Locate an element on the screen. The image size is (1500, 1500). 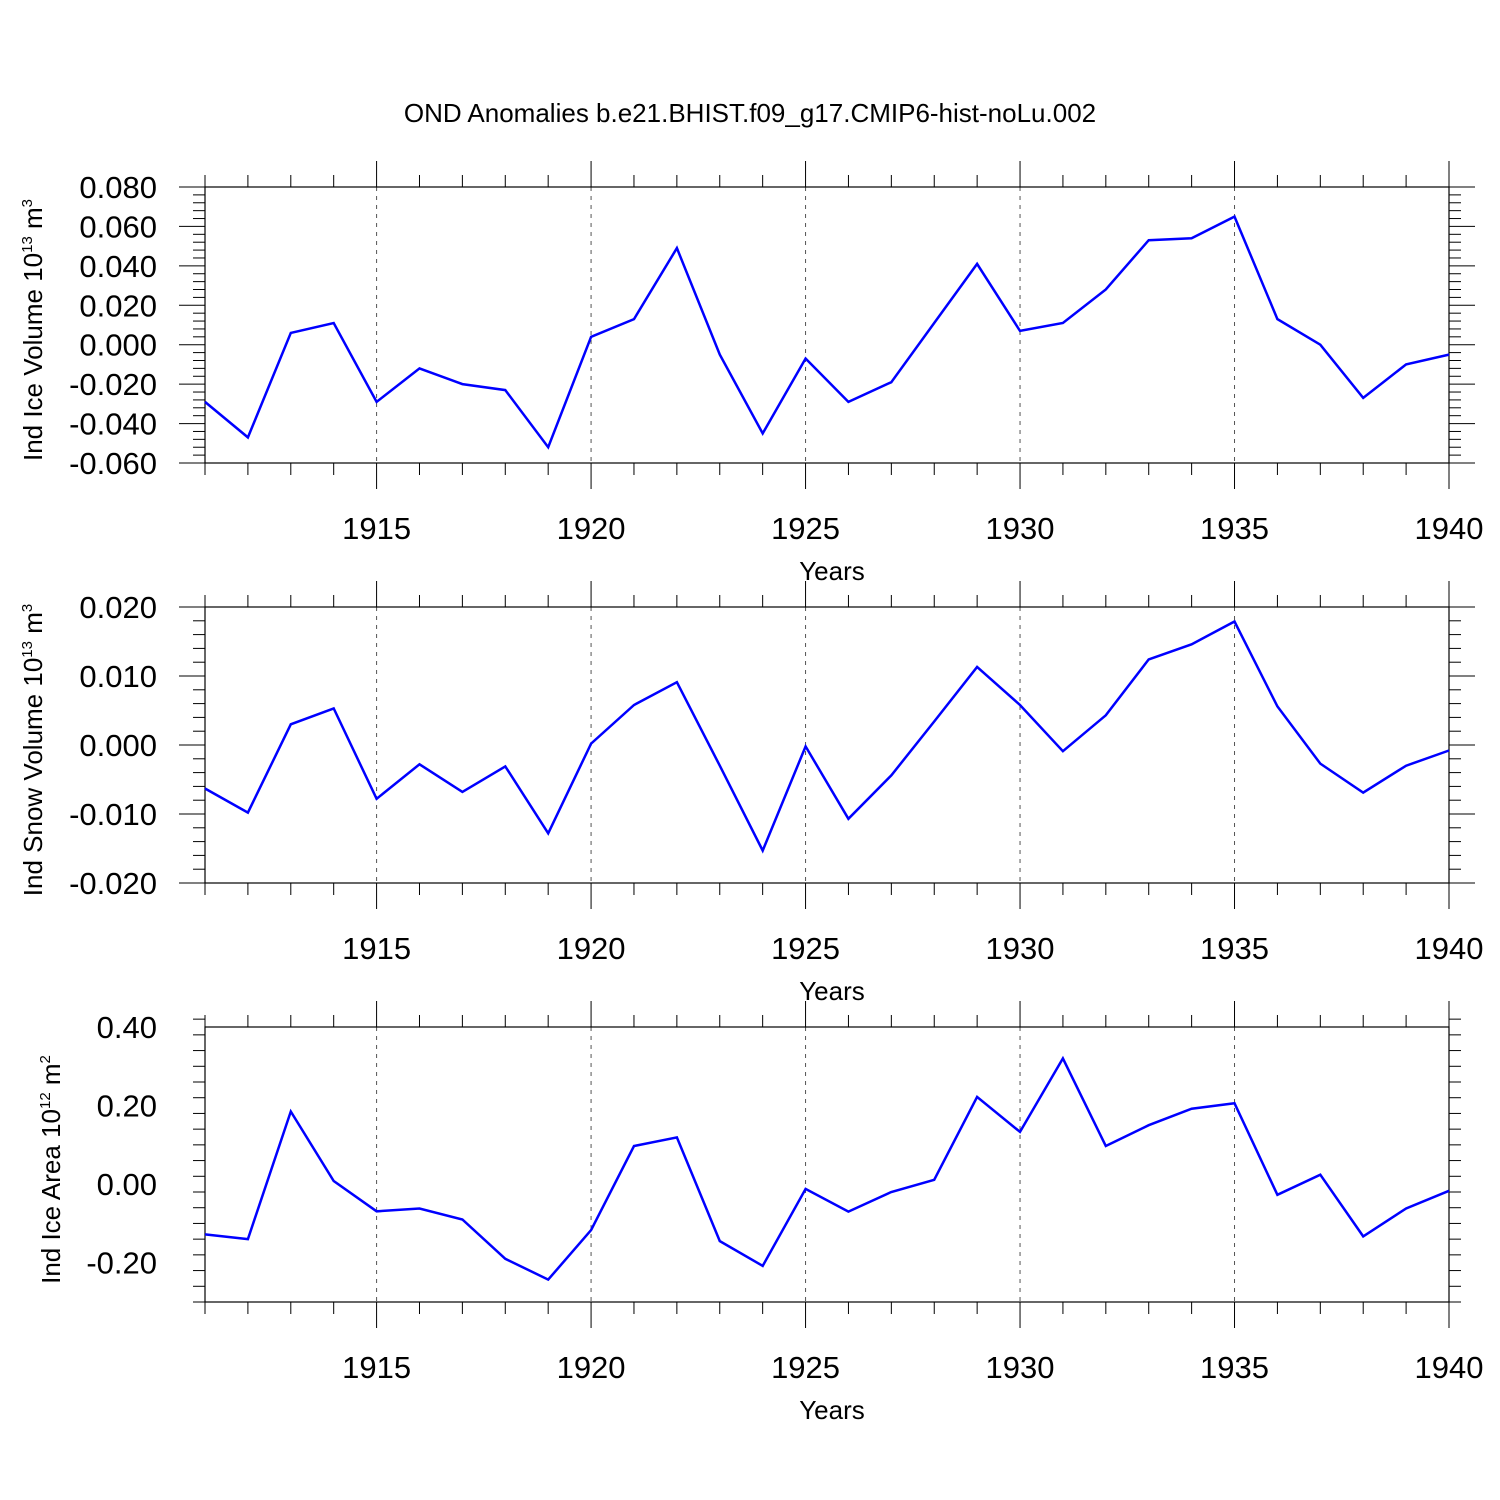
y-tick-label: -0.20 is located at coordinates (121, 1263).